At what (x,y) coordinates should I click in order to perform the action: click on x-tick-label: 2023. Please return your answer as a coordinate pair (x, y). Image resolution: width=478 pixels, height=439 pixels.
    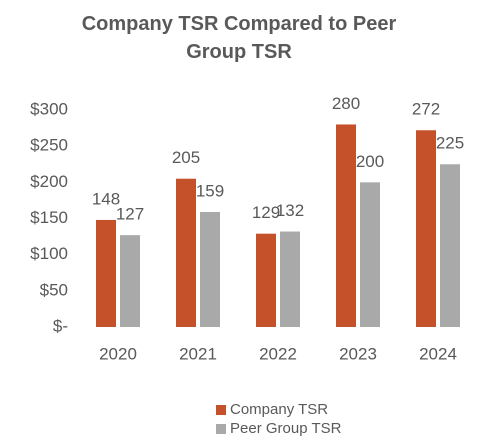
    Looking at the image, I should click on (358, 353).